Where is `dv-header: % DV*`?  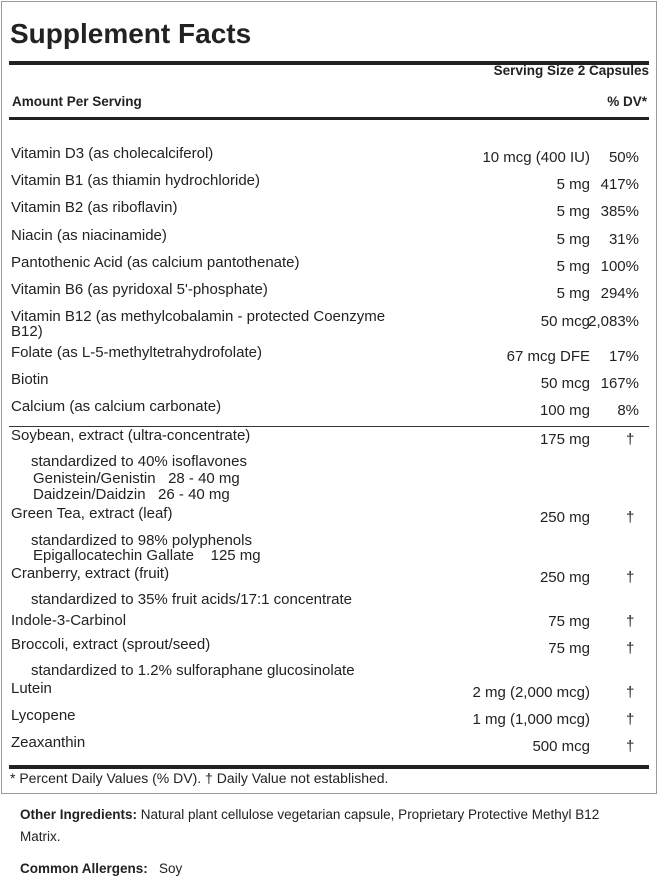 dv-header: % DV* is located at coordinates (627, 101).